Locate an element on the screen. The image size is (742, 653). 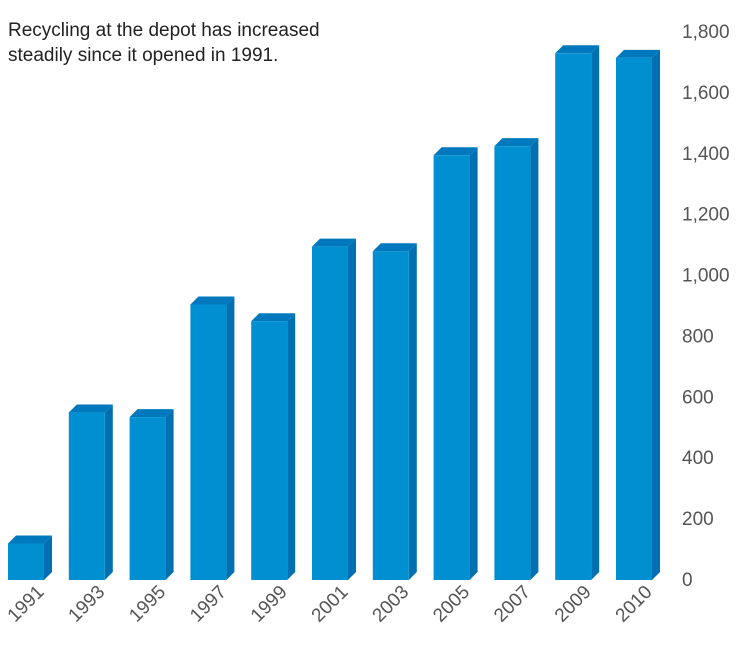
x-tick-label-1991: 1991 is located at coordinates (26, 604).